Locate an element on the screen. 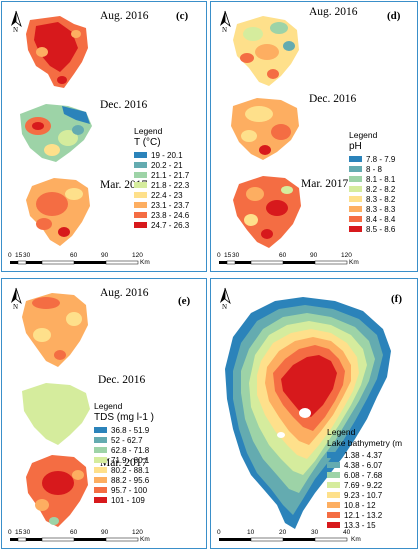  legend-row: 23.8 - 24.6 is located at coordinates (161, 215).